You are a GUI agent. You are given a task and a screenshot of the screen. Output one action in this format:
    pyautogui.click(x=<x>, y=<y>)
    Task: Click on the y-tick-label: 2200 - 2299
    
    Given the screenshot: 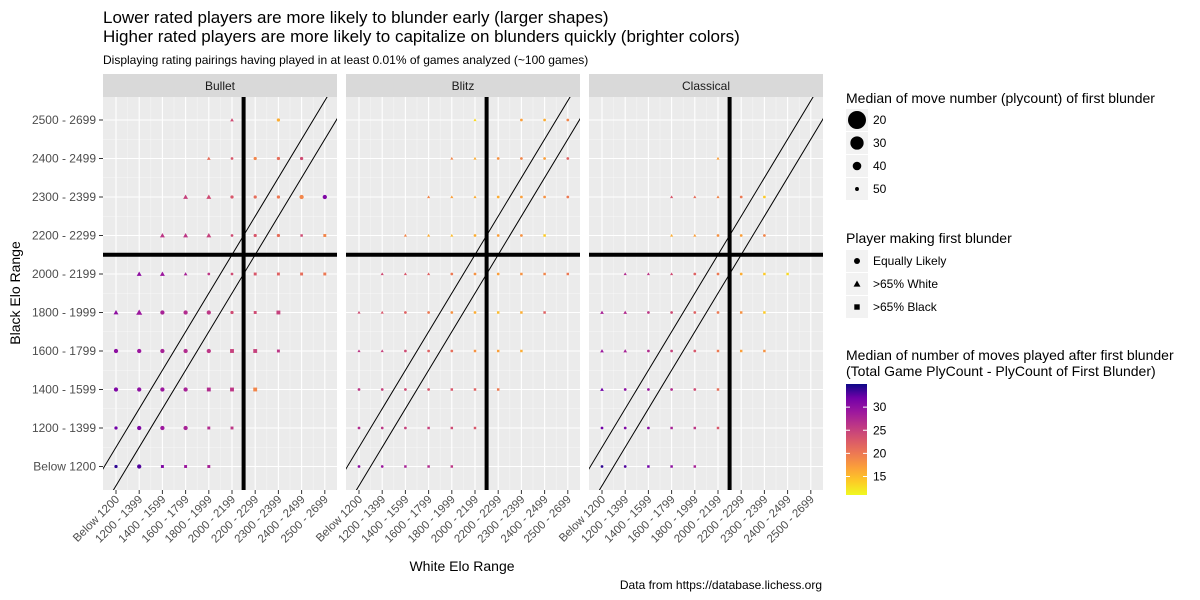 What is the action you would take?
    pyautogui.click(x=64, y=236)
    